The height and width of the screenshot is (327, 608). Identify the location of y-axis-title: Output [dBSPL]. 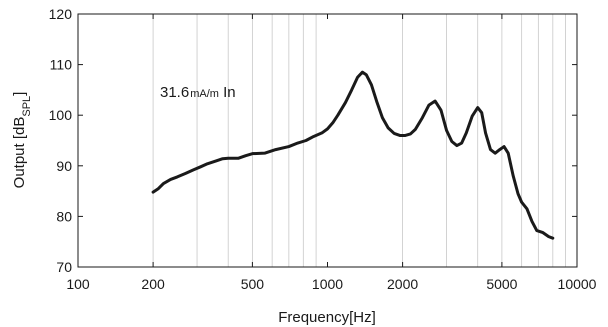
(22, 140).